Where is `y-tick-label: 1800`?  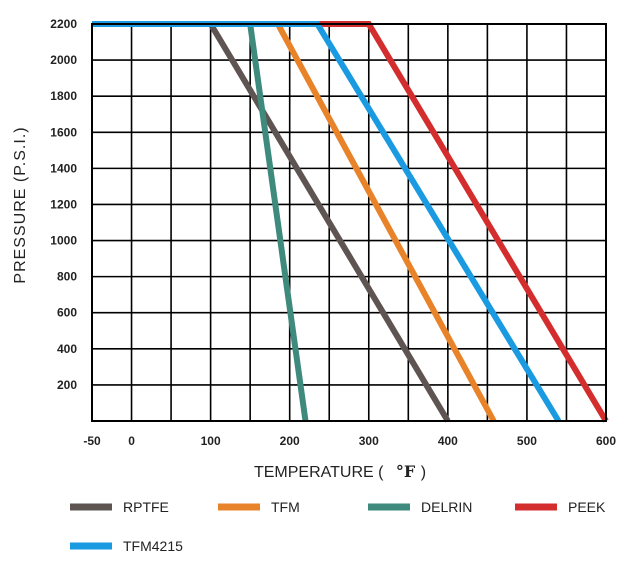
y-tick-label: 1800 is located at coordinates (63, 96).